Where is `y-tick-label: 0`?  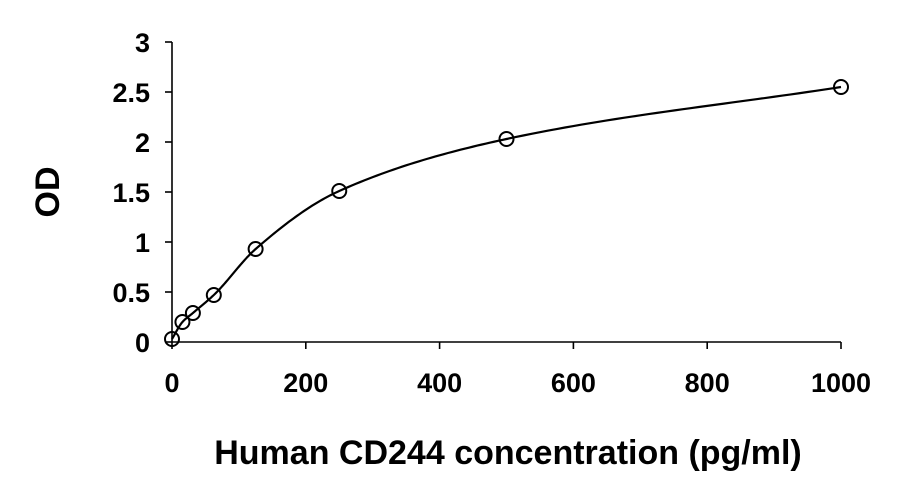
y-tick-label: 0 is located at coordinates (142, 343).